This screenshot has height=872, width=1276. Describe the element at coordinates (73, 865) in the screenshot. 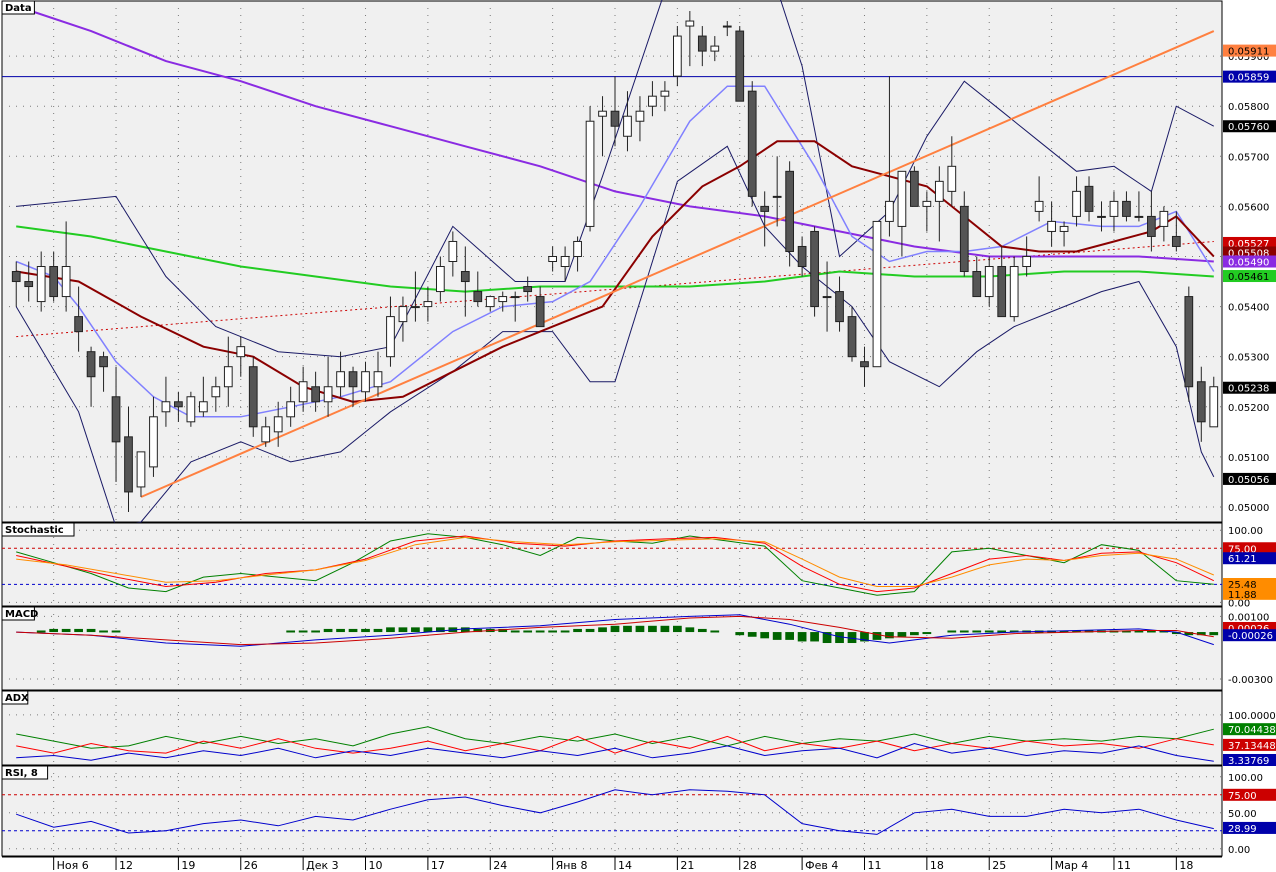

I see `x-tick-label: Ноя 6` at that location.